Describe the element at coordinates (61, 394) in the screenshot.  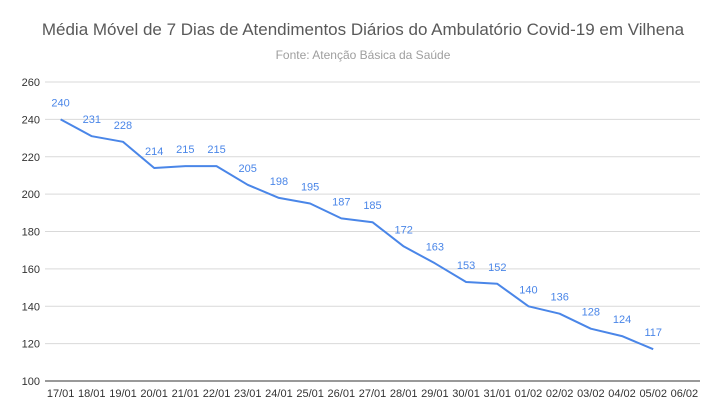
I see `x-tick-label: 17/01` at that location.